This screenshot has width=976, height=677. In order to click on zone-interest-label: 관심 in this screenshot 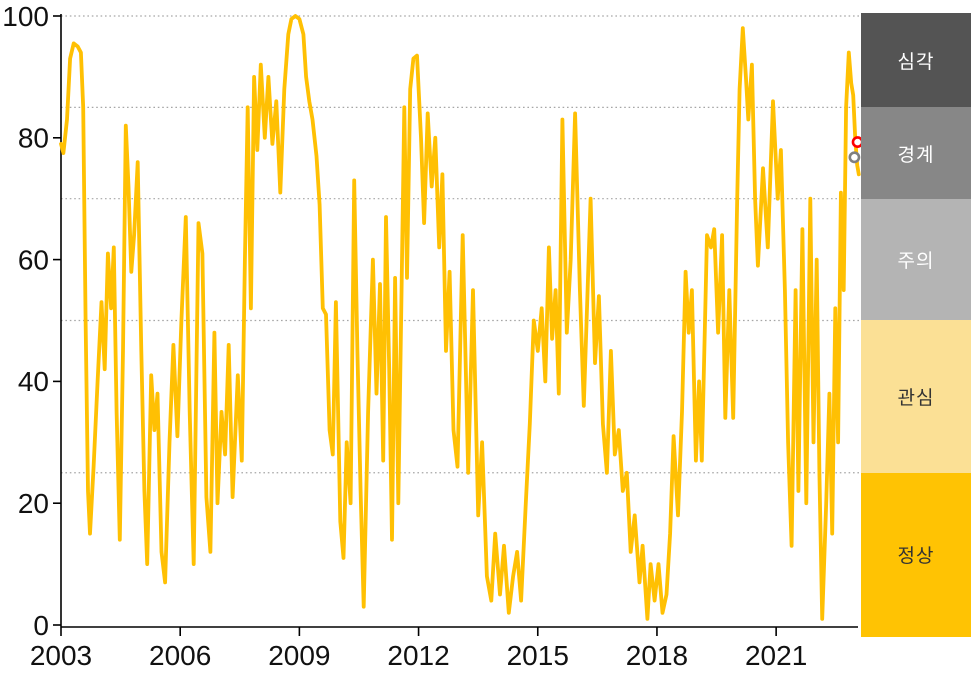, I will do `click(916, 399)`.